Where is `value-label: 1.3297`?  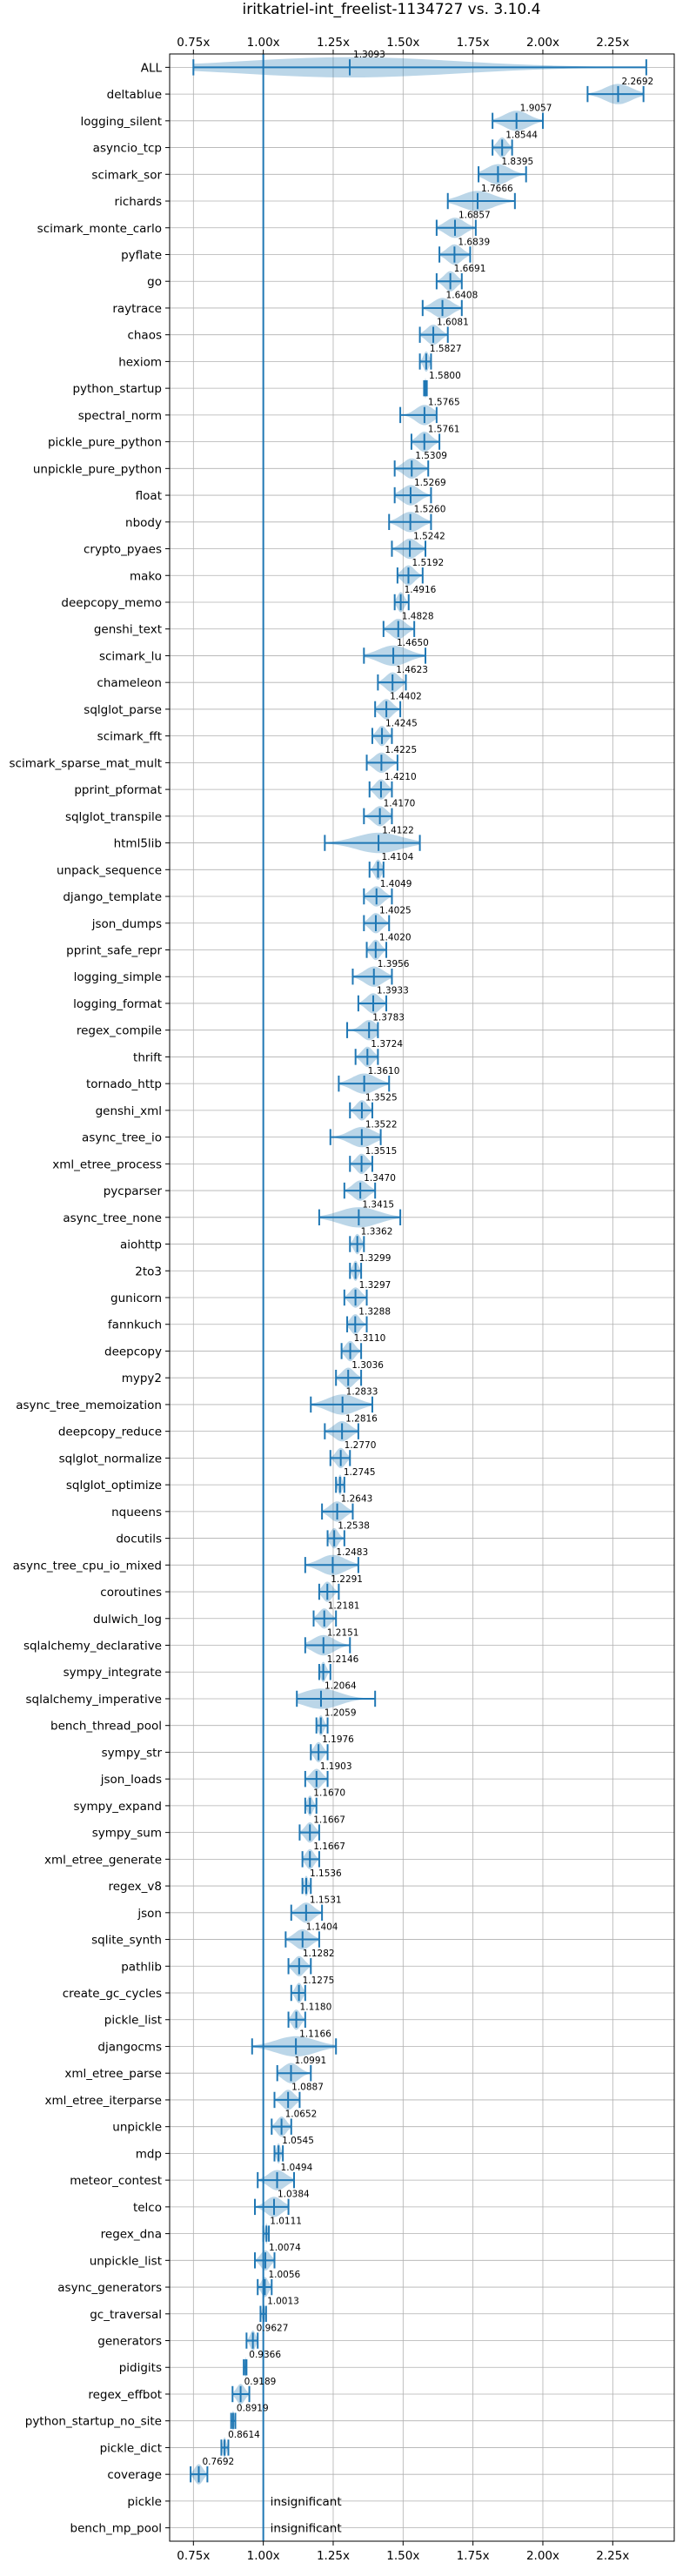 value-label: 1.3297 is located at coordinates (375, 1286).